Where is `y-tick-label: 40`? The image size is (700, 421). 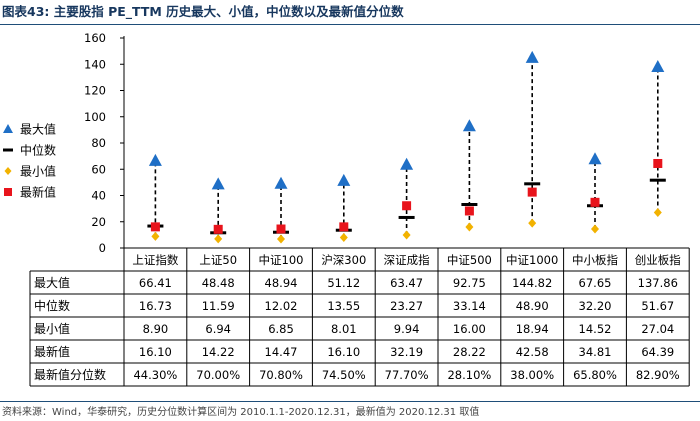 y-tick-label: 40 is located at coordinates (98, 196).